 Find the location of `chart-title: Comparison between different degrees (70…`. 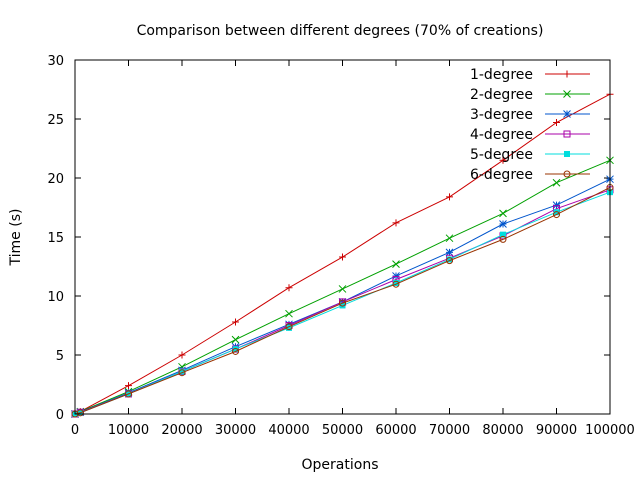

chart-title: Comparison between different degrees (70… is located at coordinates (340, 31).